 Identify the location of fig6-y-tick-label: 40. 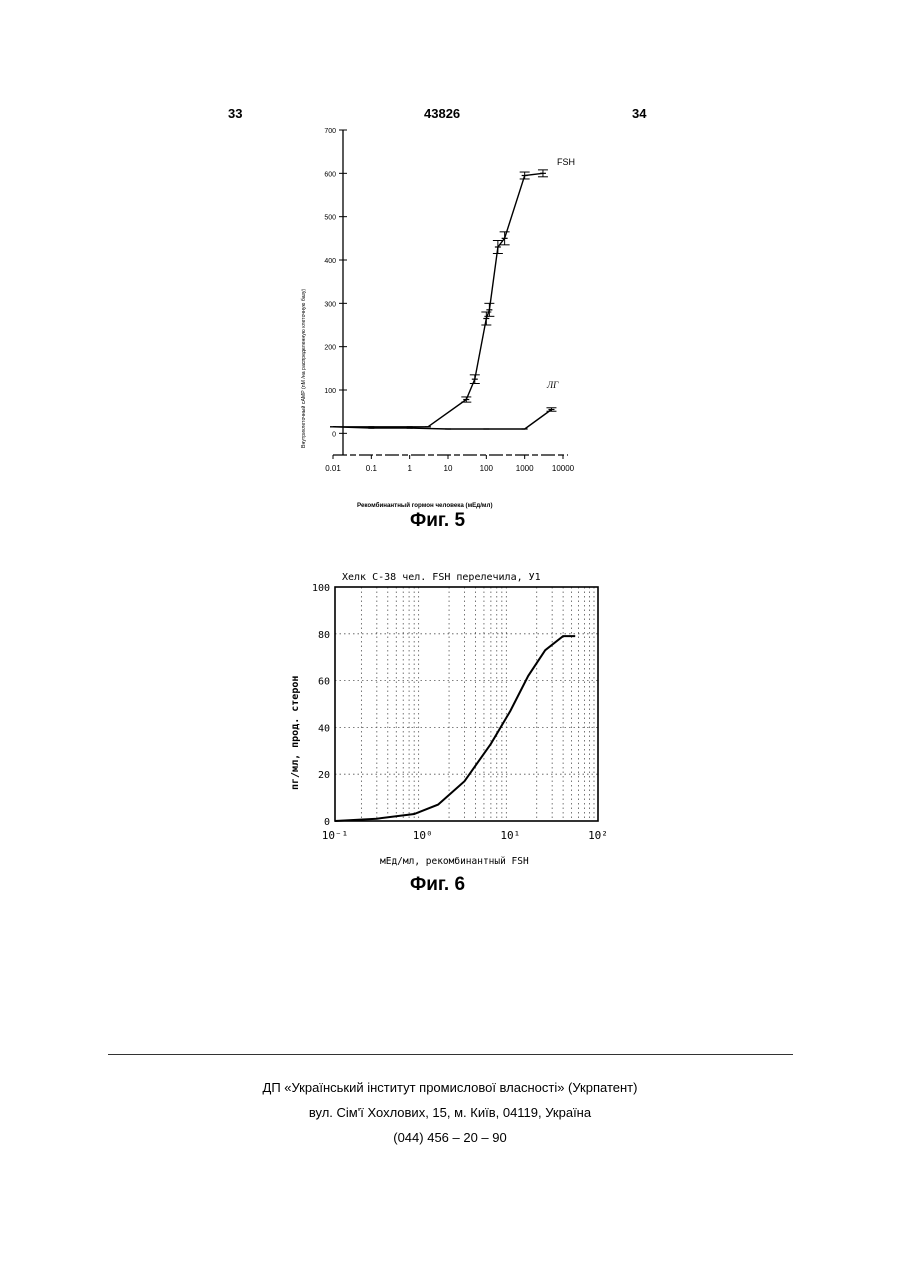
(324, 728).